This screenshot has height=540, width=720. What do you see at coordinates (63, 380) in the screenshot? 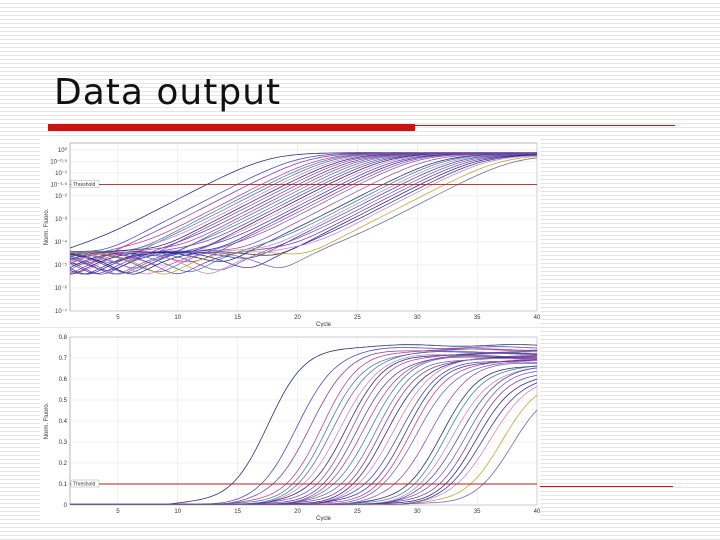
I see `y-tick-label: 0.6` at bounding box center [63, 380].